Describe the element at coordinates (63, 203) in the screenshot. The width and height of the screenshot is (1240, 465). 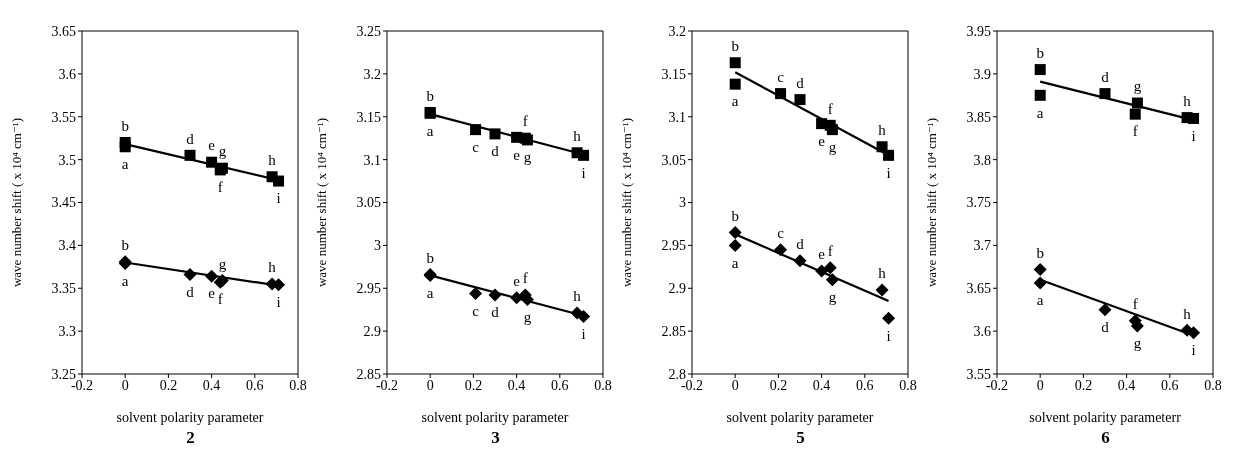
I see `y-tick-label: 3.45` at that location.